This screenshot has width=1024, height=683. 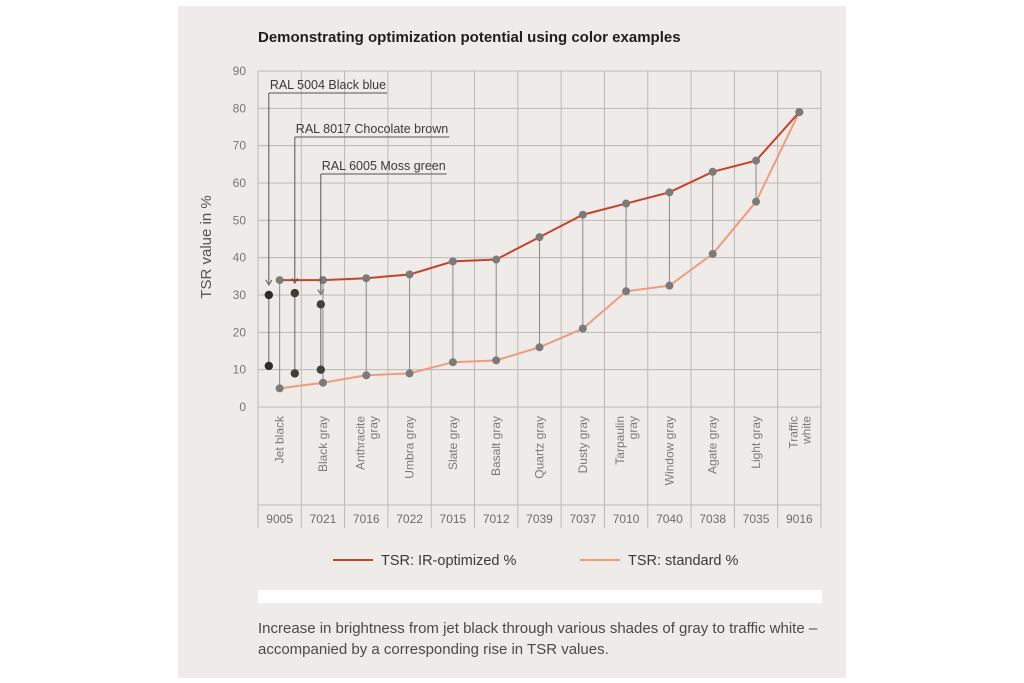 What do you see at coordinates (323, 519) in the screenshot?
I see `ral-code-label: 7021` at bounding box center [323, 519].